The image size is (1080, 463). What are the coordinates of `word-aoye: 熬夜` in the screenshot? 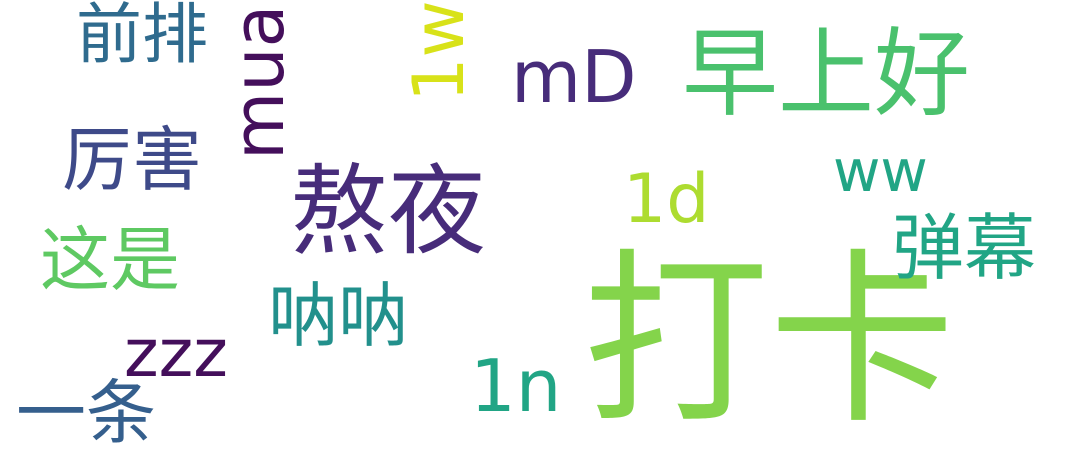 It's located at (388, 212).